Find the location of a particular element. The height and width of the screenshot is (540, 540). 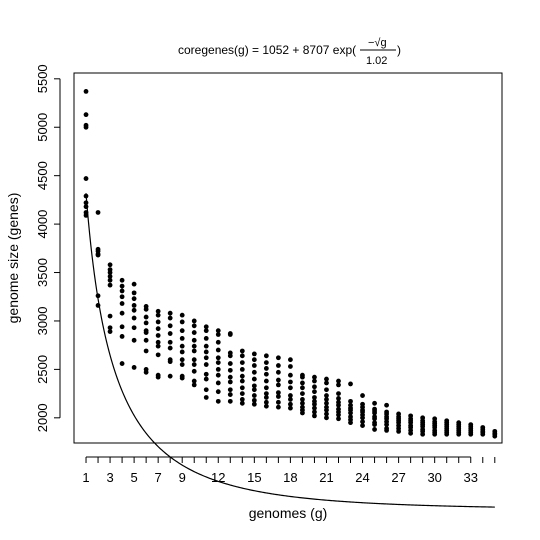

y-tick-label: 2500 is located at coordinates (42, 369).